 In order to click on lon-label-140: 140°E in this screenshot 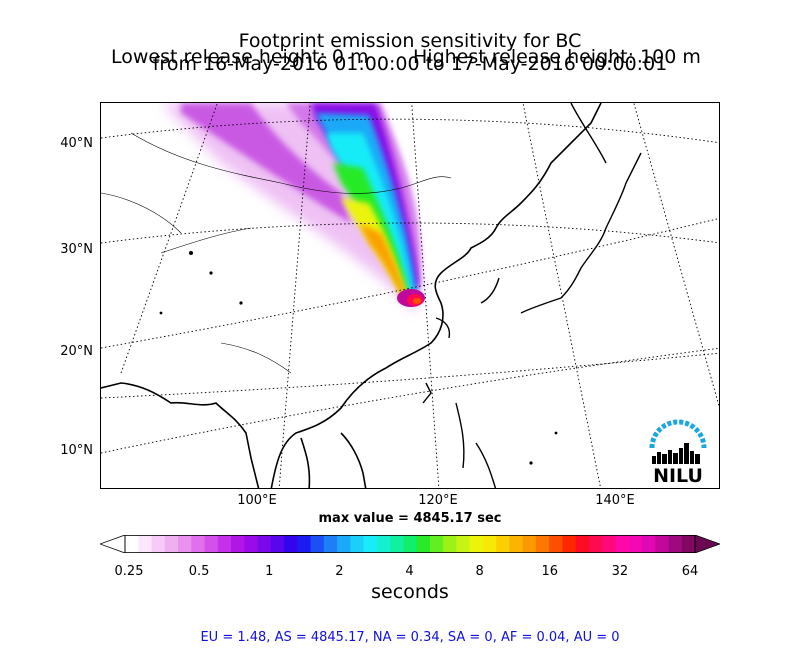, I will do `click(615, 500)`.